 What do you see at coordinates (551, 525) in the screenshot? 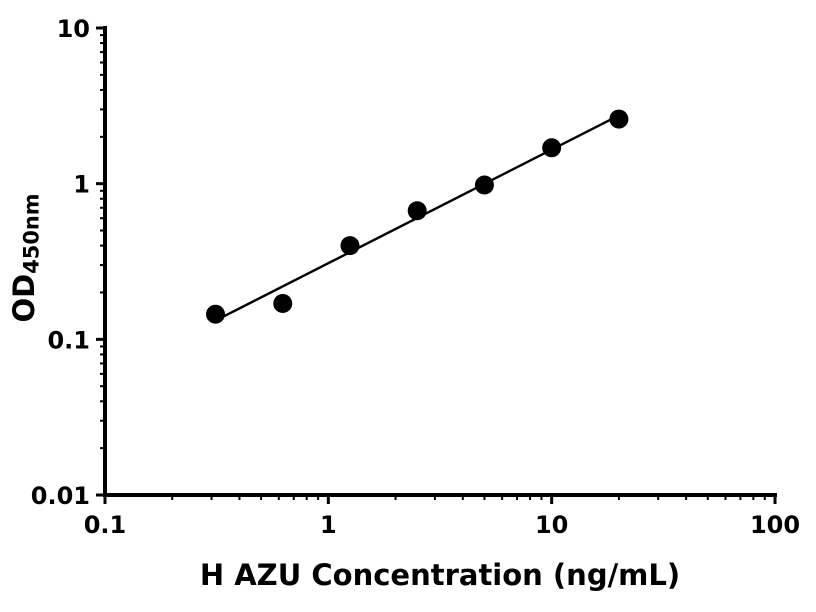
I see `x-tick-label: 10` at bounding box center [551, 525].